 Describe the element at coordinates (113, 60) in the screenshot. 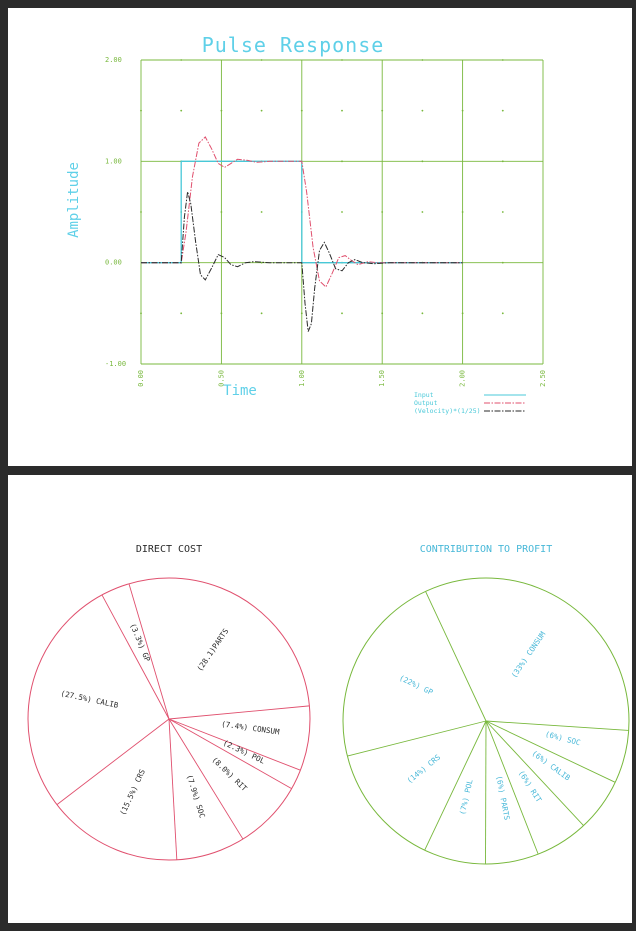

I see `y-tick-label: 2.00` at that location.